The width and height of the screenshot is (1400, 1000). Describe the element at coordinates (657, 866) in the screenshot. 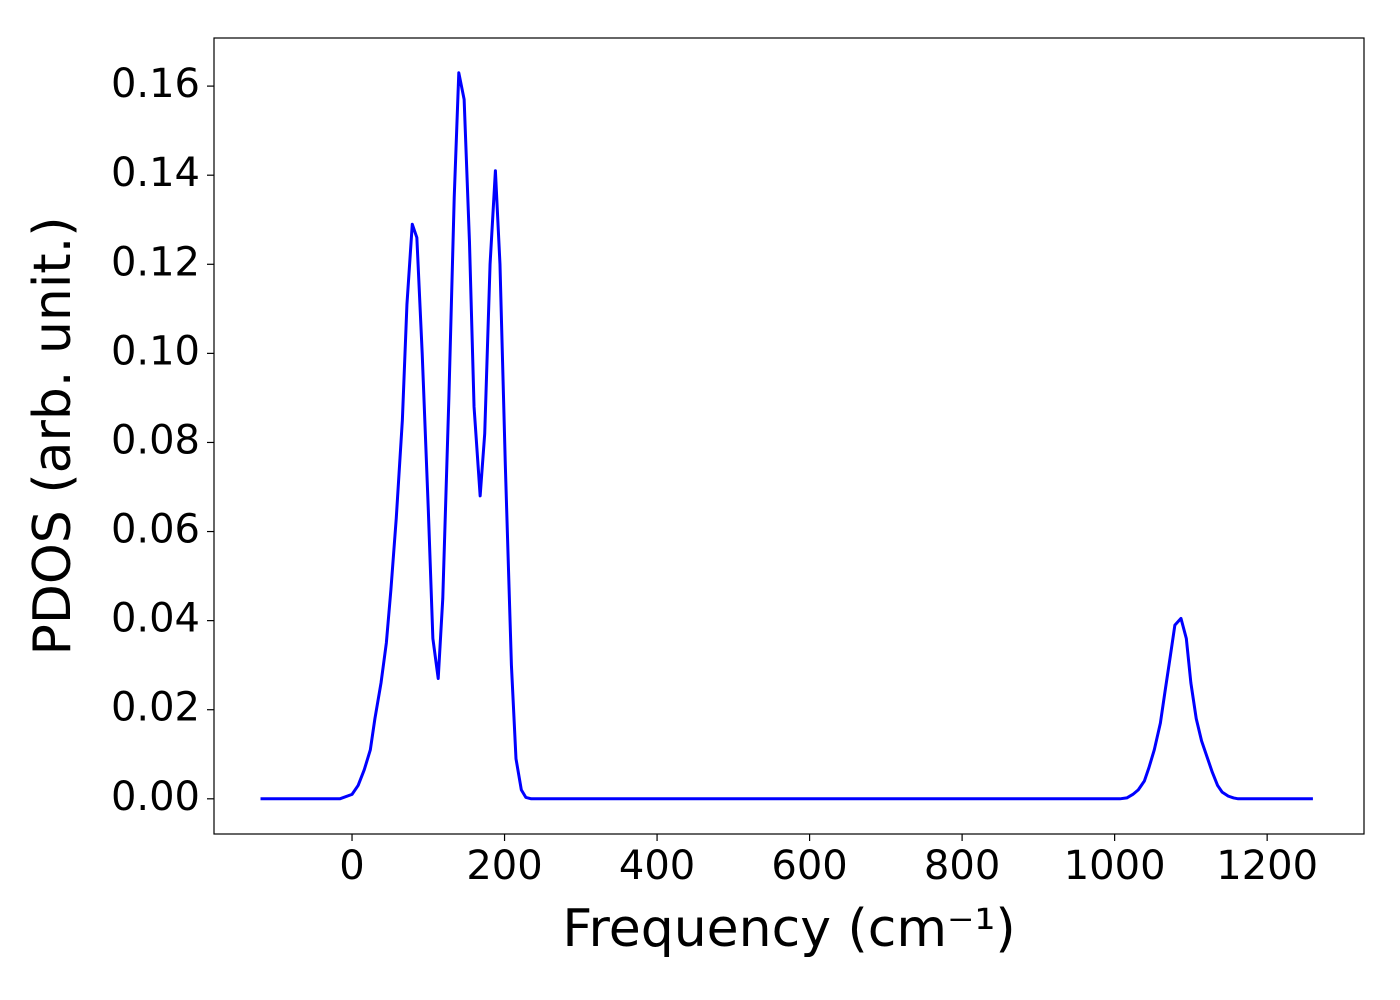

I see `x-tick-label: 400` at that location.